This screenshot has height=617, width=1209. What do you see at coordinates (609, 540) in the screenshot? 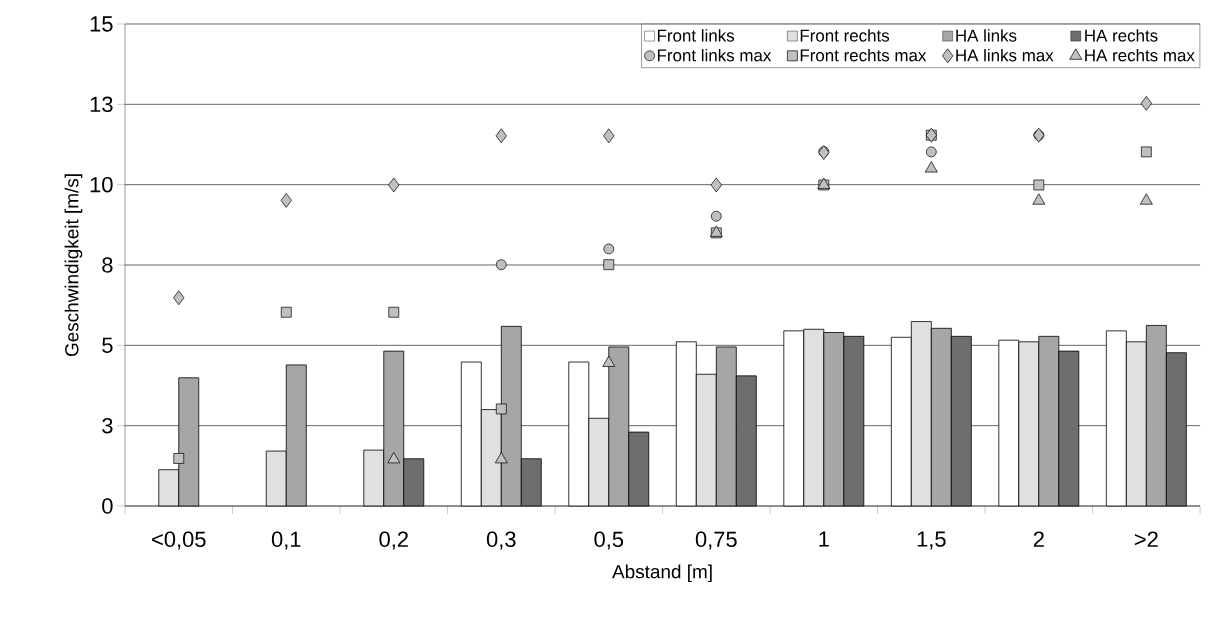
I see `x-tick-label: 0,5` at bounding box center [609, 540].